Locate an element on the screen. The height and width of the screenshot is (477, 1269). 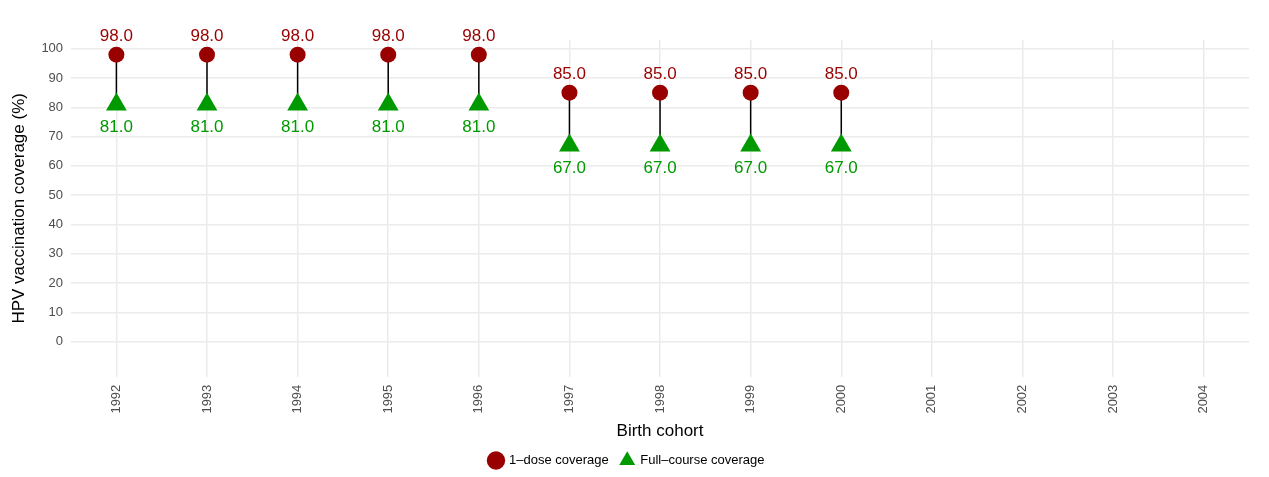
x-tick-label: 1992 is located at coordinates (115, 399).